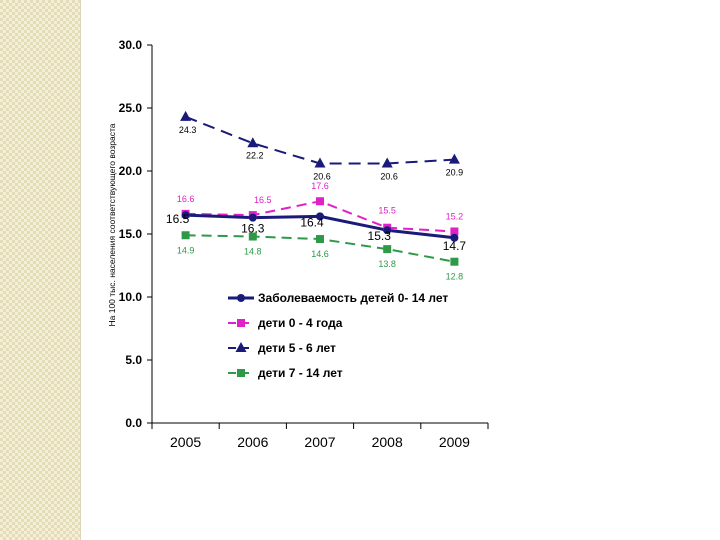 The width and height of the screenshot is (720, 540). Describe the element at coordinates (300, 373) in the screenshot. I see `legend-label: дети 7 - 14 лет` at that location.